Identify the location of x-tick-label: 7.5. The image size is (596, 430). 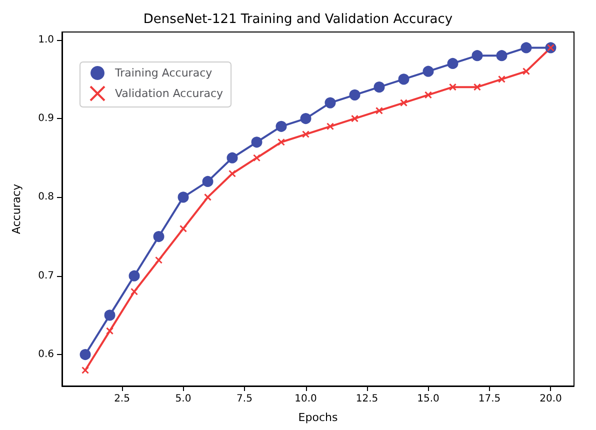
(244, 399).